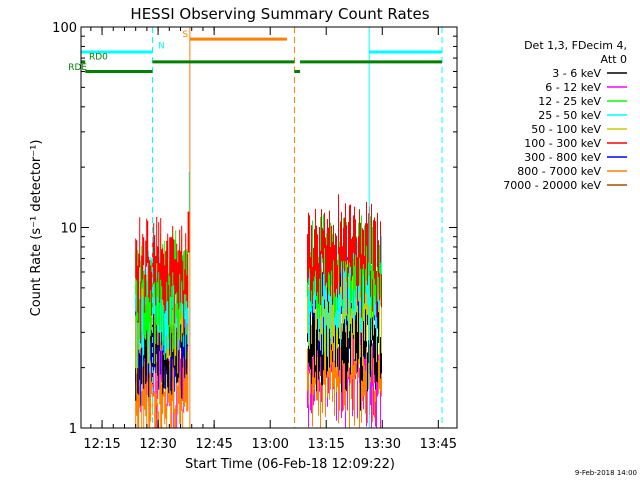 This screenshot has width=640, height=480. What do you see at coordinates (569, 115) in the screenshot?
I see `legend-label-25-50-kev: 25 - 50 keV` at bounding box center [569, 115].